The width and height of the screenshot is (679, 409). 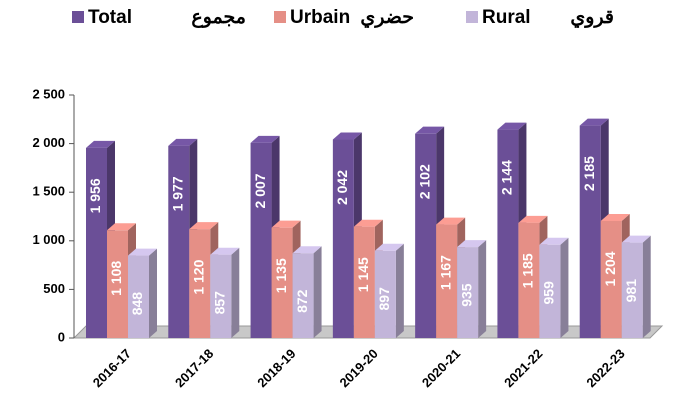 I want to click on x-tick-label: 2016-17, so click(x=112, y=368).